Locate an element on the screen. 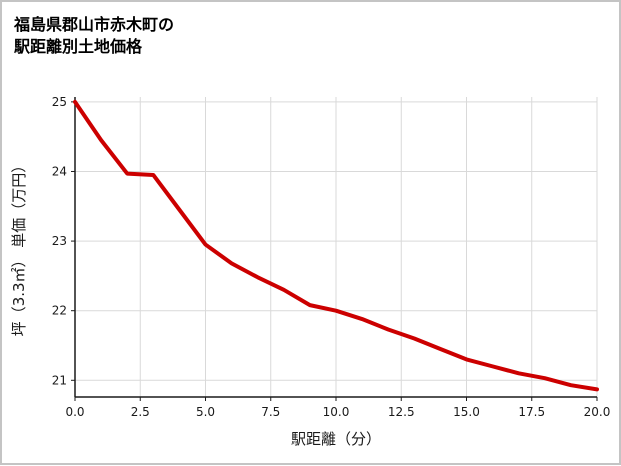 The width and height of the screenshot is (621, 466). chart-title-line2: 駅距離別土地価格 is located at coordinates (78, 47).